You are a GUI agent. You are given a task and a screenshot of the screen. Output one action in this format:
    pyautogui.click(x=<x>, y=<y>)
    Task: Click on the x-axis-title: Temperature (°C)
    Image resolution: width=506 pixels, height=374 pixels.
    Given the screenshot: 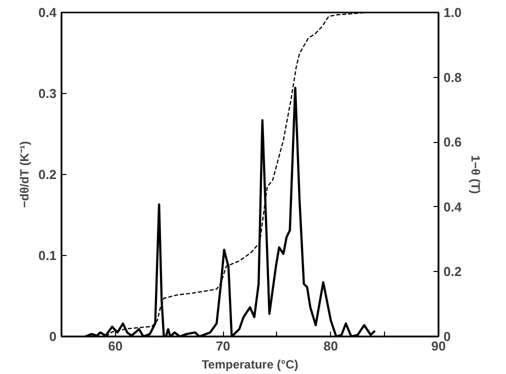 What is the action you would take?
    pyautogui.click(x=250, y=365)
    